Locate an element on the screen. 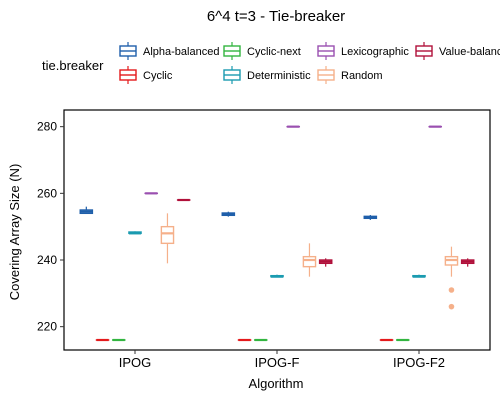 The height and width of the screenshot is (400, 500). legend-label: Value-balanced is located at coordinates (469, 52).